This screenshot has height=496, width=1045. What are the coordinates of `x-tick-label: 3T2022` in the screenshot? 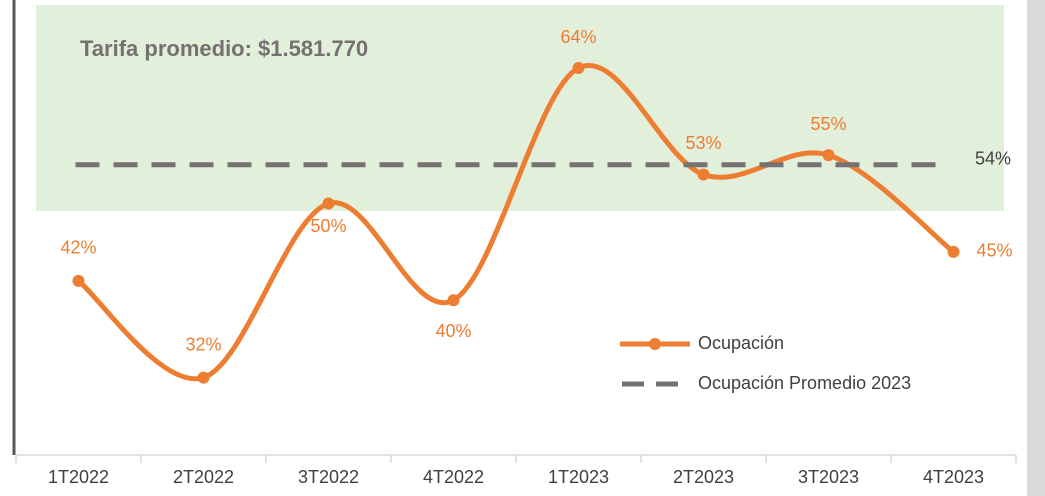 It's located at (328, 477).